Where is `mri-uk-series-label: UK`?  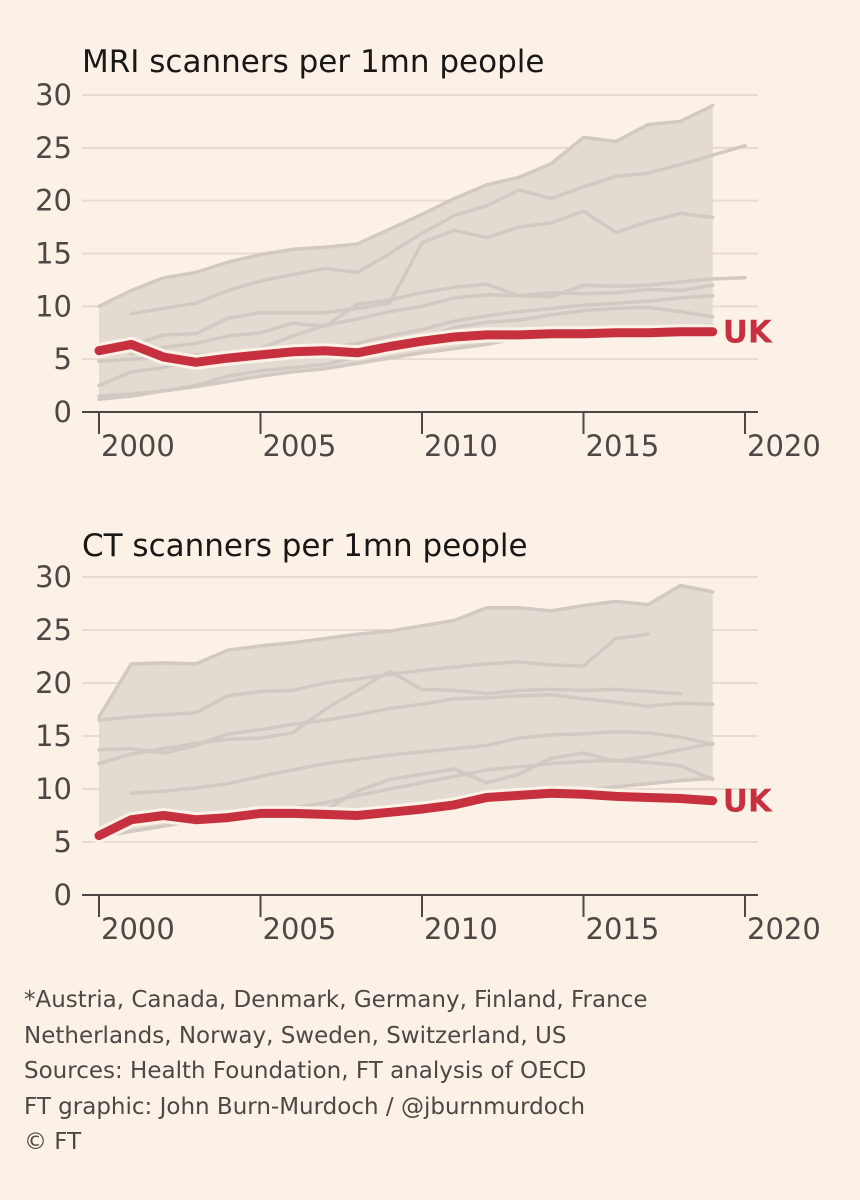
mri-uk-series-label: UK is located at coordinates (748, 333).